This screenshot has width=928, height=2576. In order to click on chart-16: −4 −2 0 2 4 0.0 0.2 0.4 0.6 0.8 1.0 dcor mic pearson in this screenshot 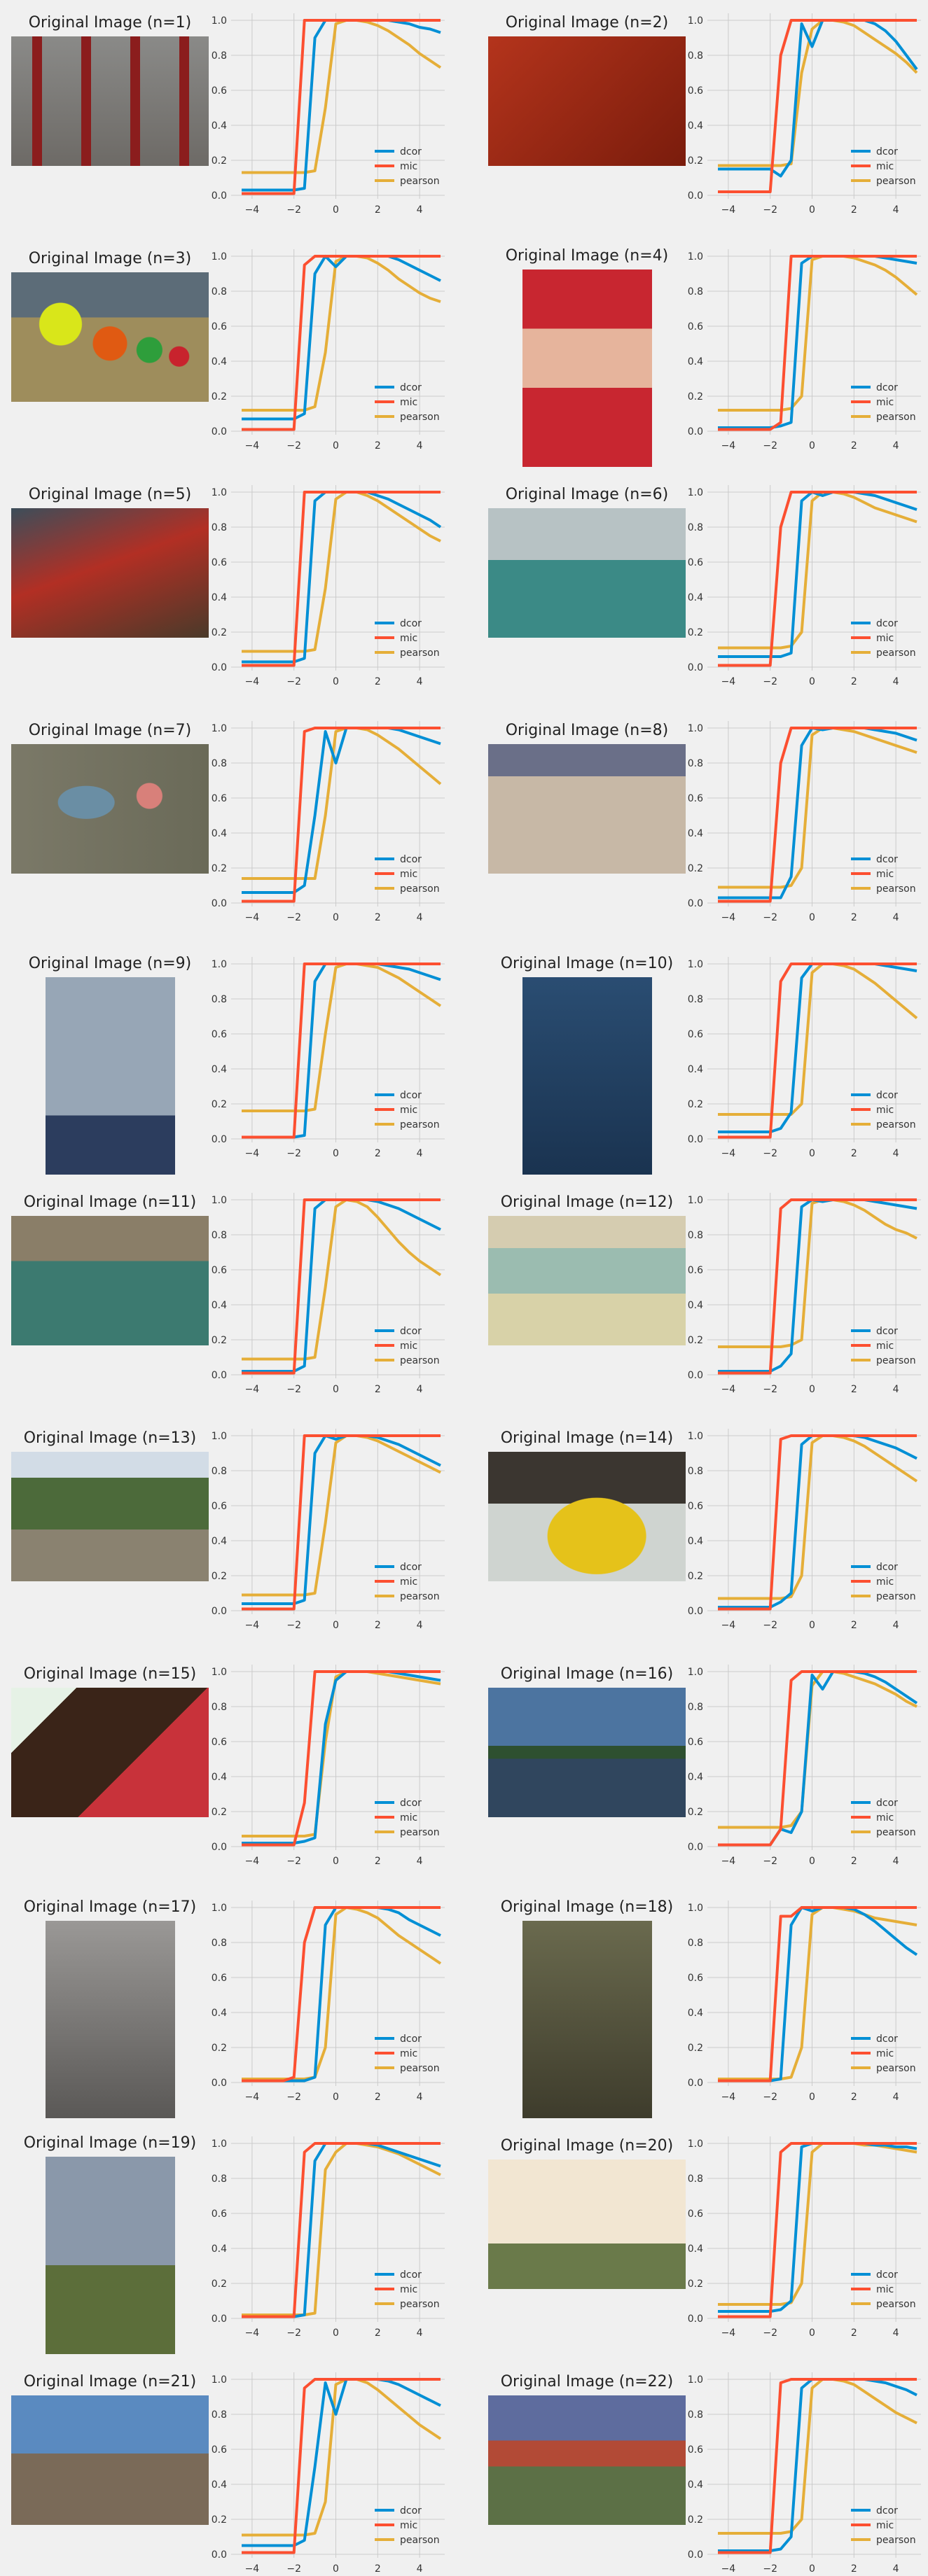, I will do `click(804, 1766)`.